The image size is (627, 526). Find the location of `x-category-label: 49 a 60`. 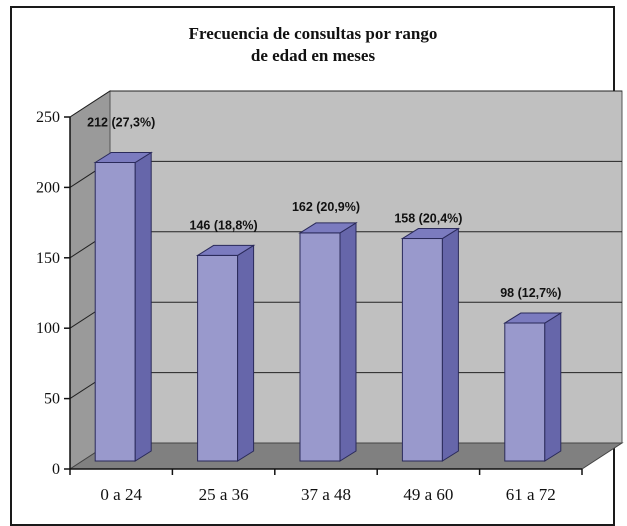

x-category-label: 49 a 60 is located at coordinates (428, 494).